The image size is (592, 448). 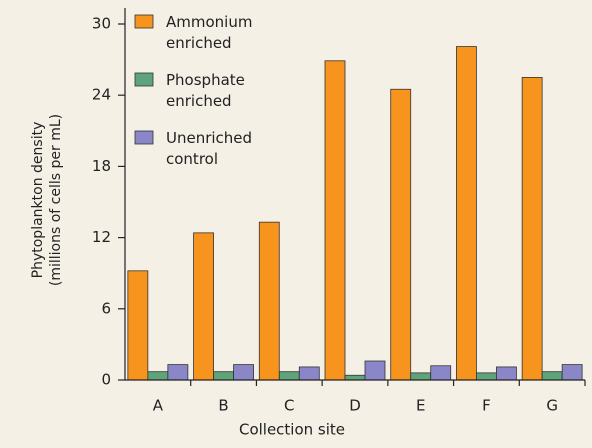 I want to click on x-tick-label: F, so click(x=486, y=406).